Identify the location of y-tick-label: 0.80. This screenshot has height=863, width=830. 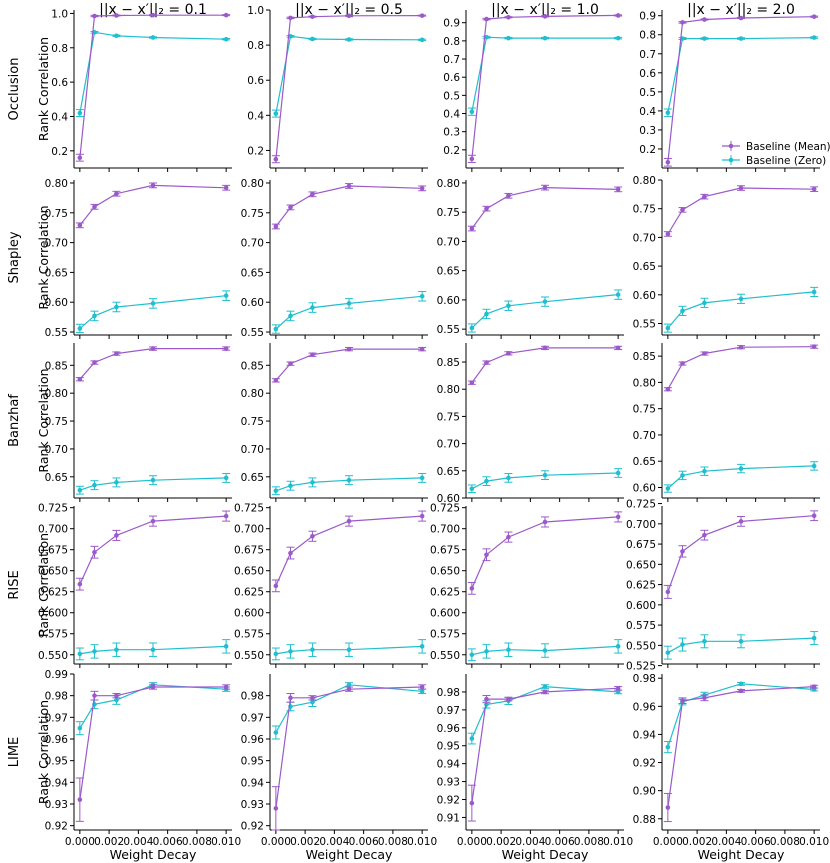
(644, 383).